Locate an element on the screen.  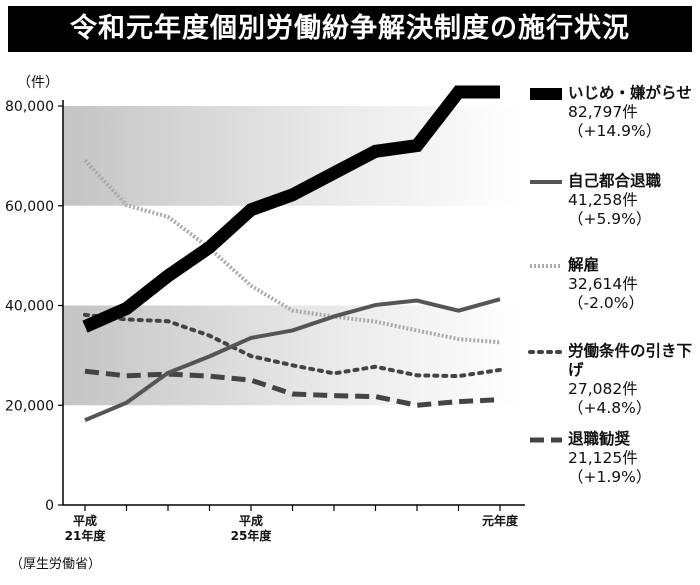
legend-name: 労働条件の引き下げ is located at coordinates (630, 360).